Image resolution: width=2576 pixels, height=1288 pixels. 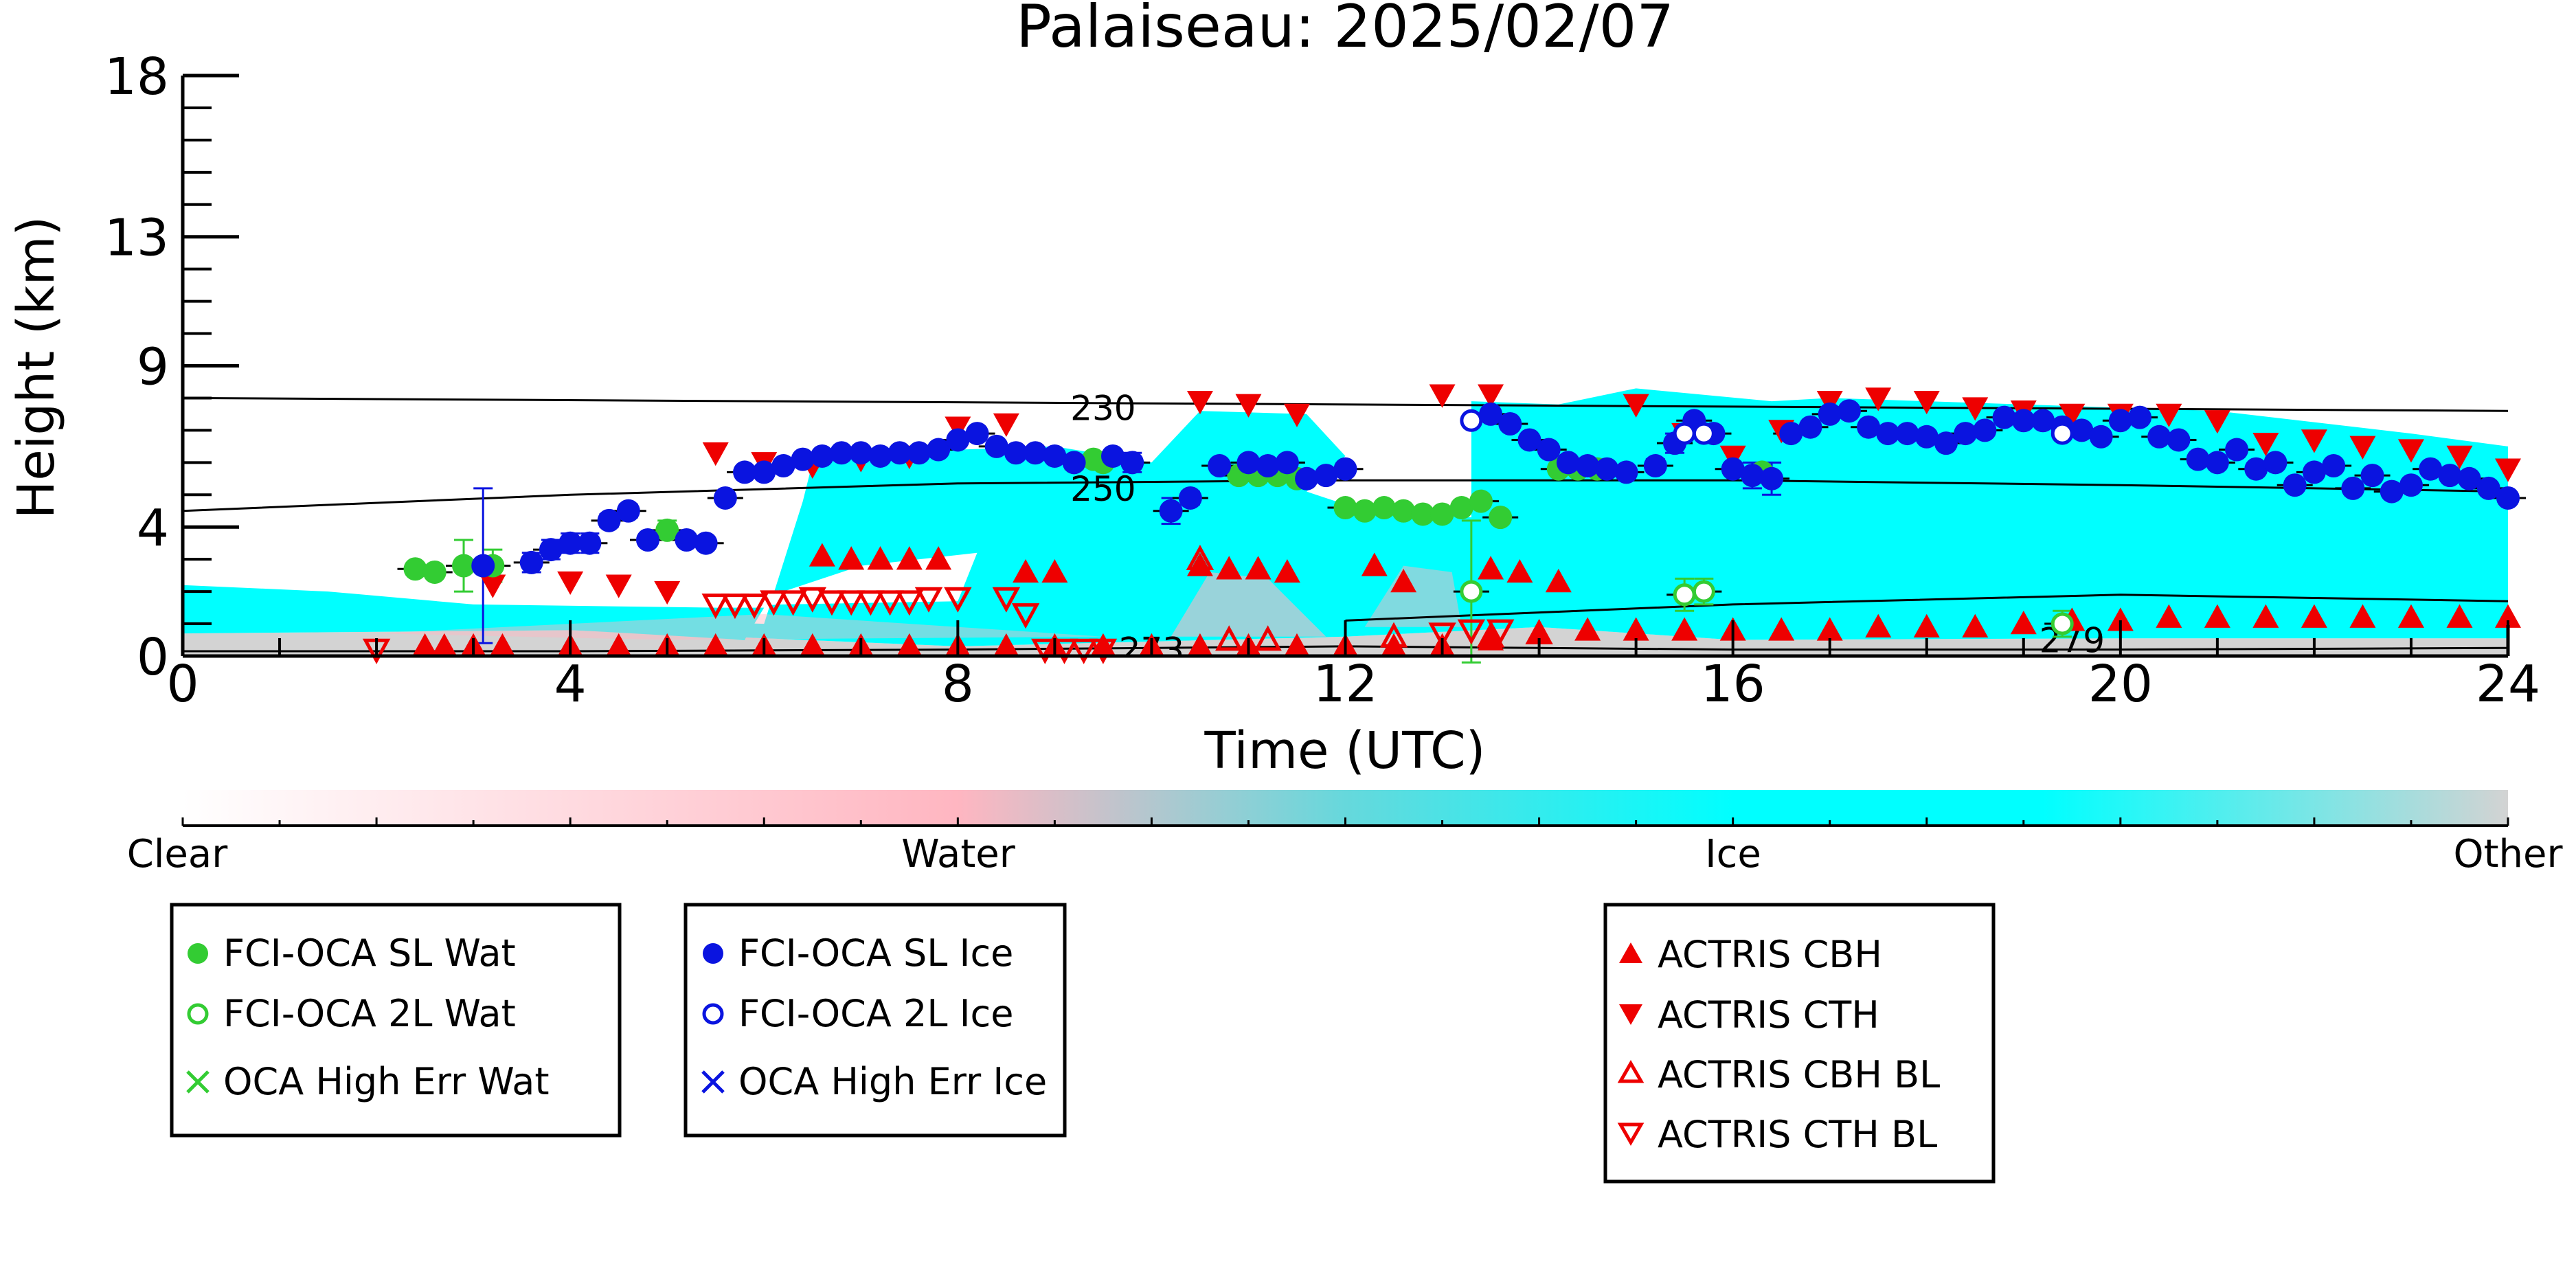 I want to click on legend-label-higherr-wat: OCA High Err Wat, so click(x=386, y=1081).